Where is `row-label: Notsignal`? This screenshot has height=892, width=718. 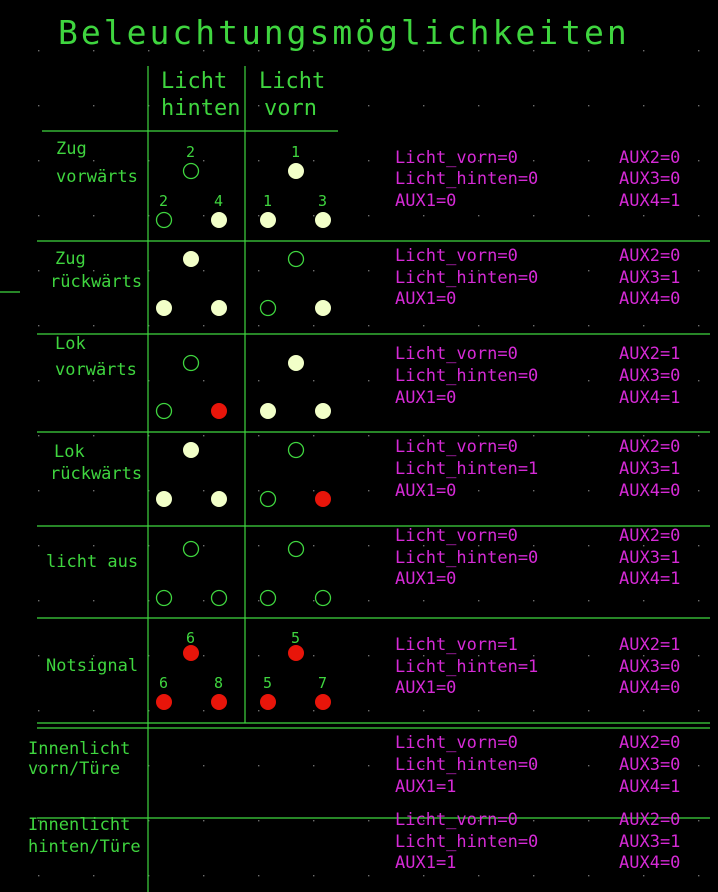 row-label: Notsignal is located at coordinates (92, 666).